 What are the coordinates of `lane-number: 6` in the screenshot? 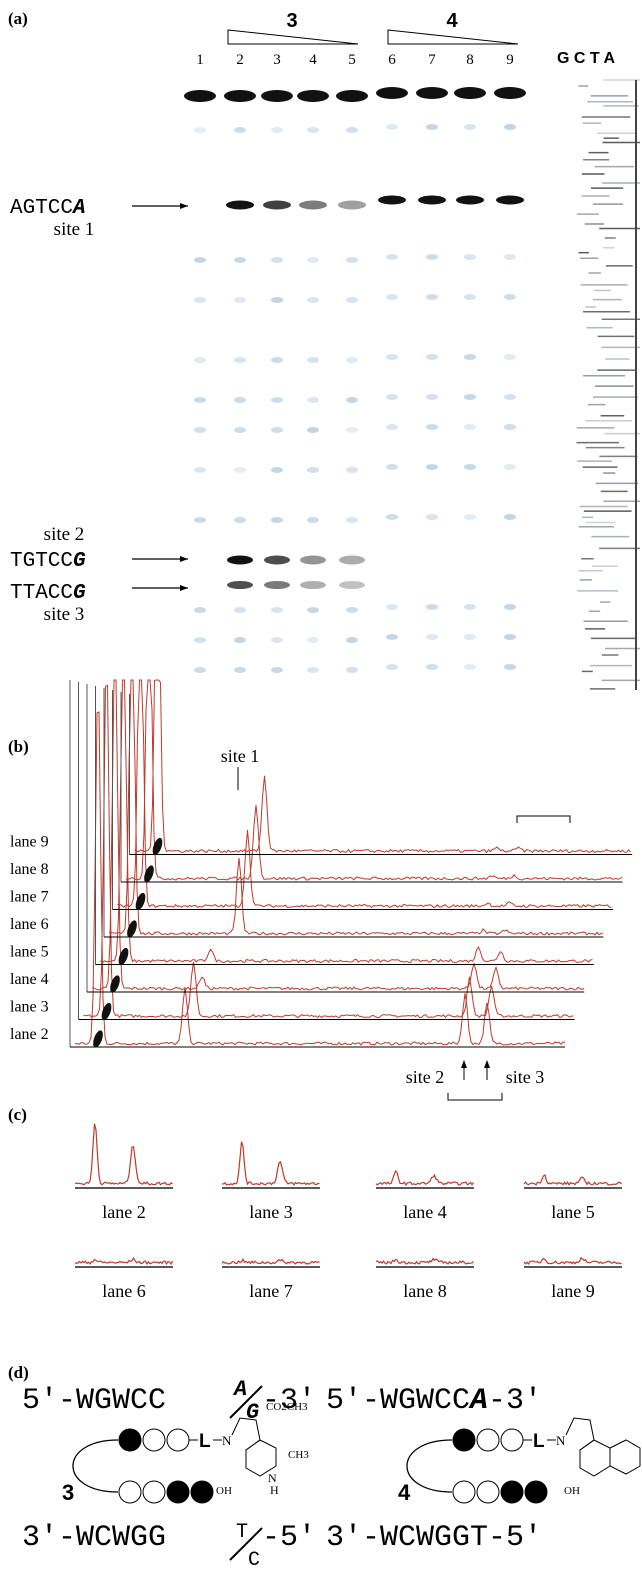 It's located at (392, 60).